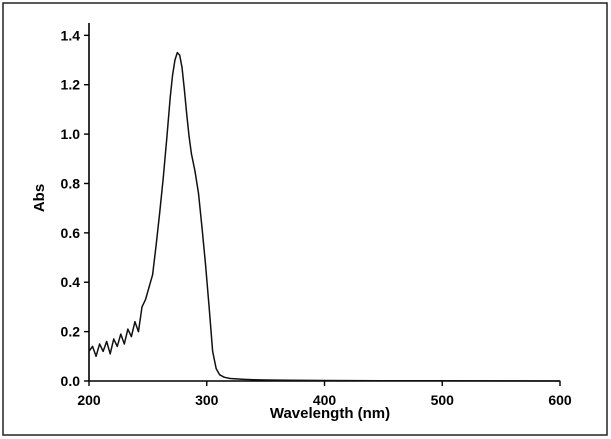 The width and height of the screenshot is (611, 439). What do you see at coordinates (71, 332) in the screenshot?
I see `y-tick-label: 0.2` at bounding box center [71, 332].